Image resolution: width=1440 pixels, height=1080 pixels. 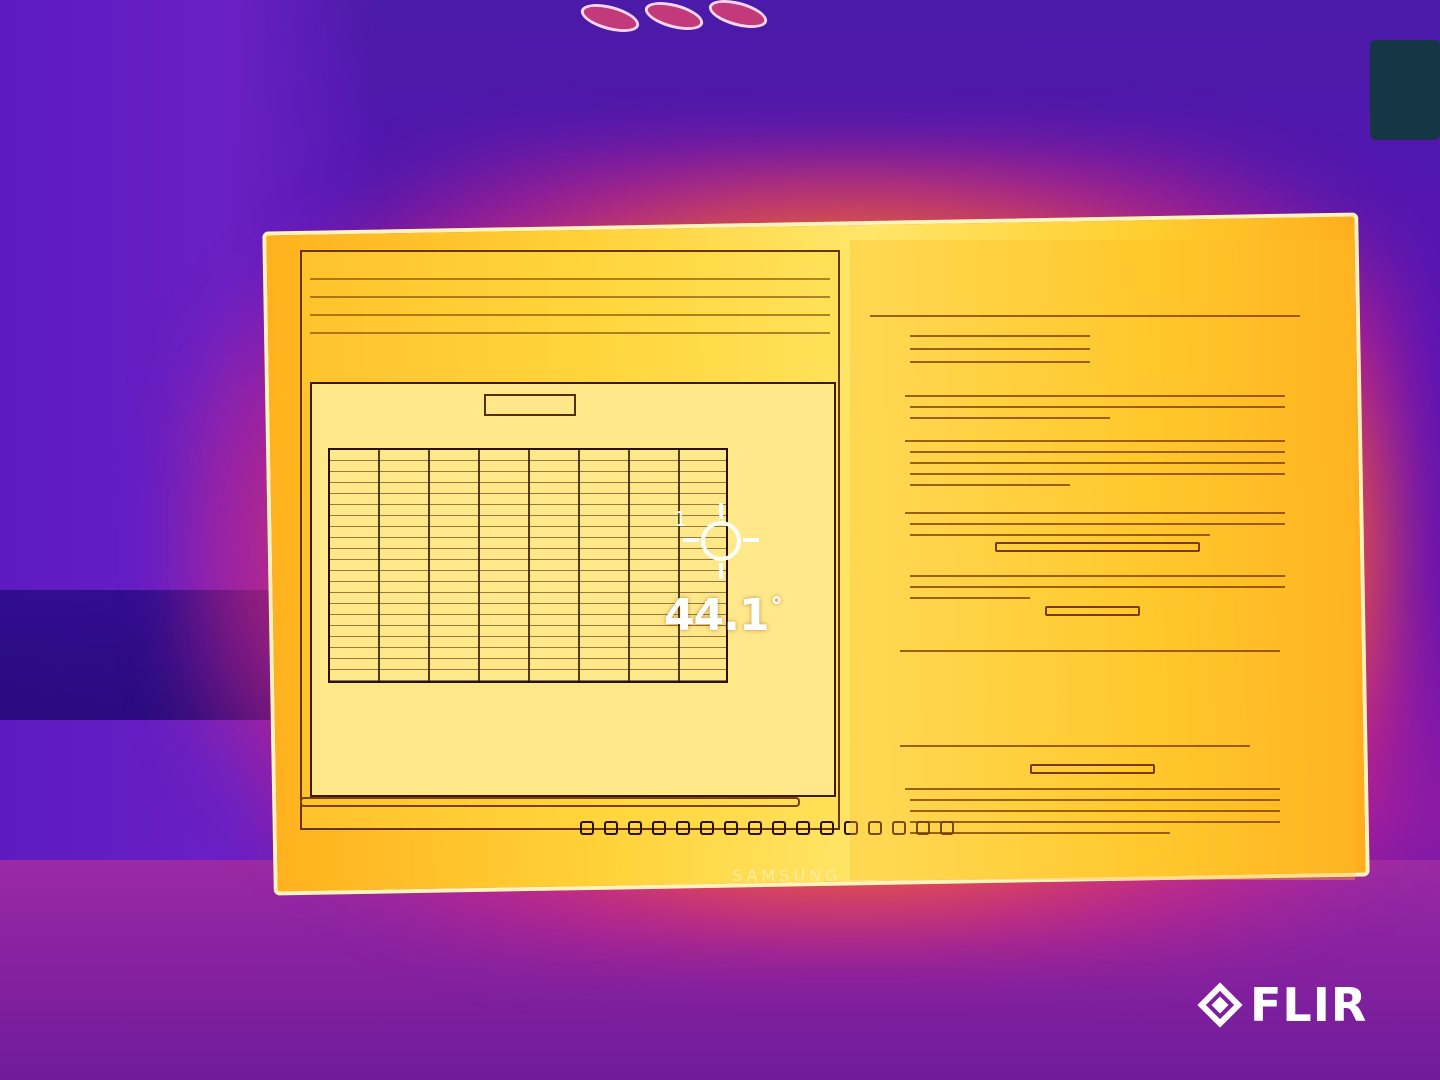 What do you see at coordinates (1308, 1005) in the screenshot?
I see `flir-logo-text: FLIR` at bounding box center [1308, 1005].